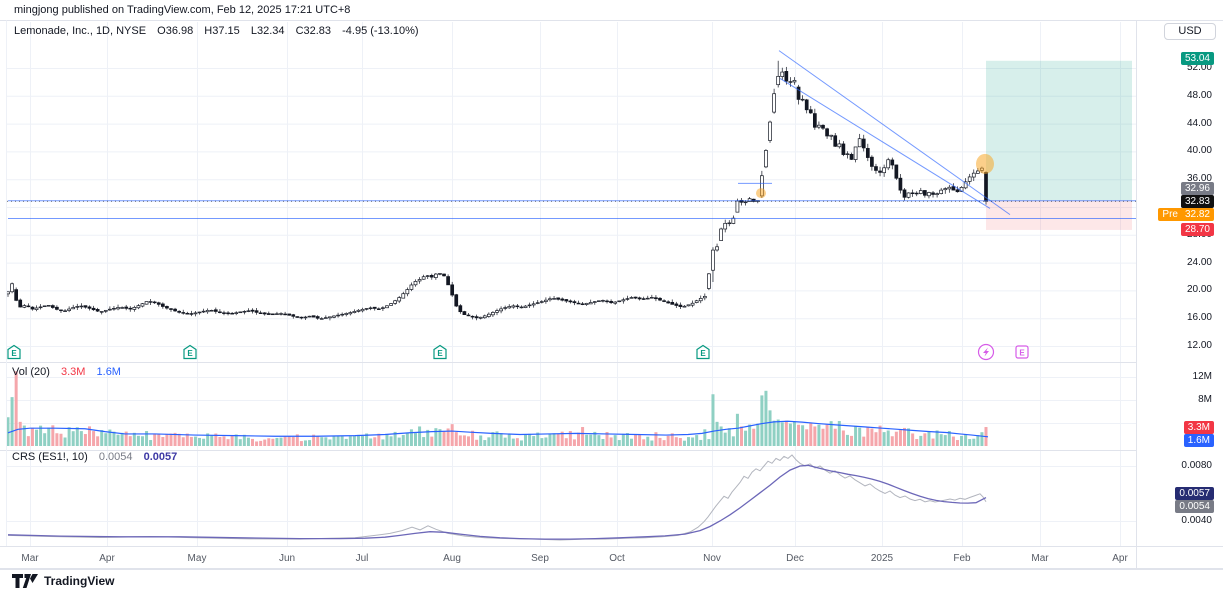 The image size is (1223, 592). I want to click on price-axis-label: 16.00, so click(1199, 318).